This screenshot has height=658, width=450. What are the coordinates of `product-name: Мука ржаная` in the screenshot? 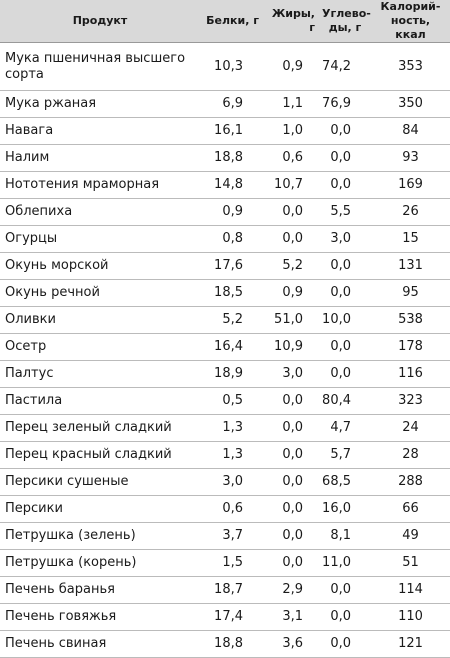 It's located at (100, 104).